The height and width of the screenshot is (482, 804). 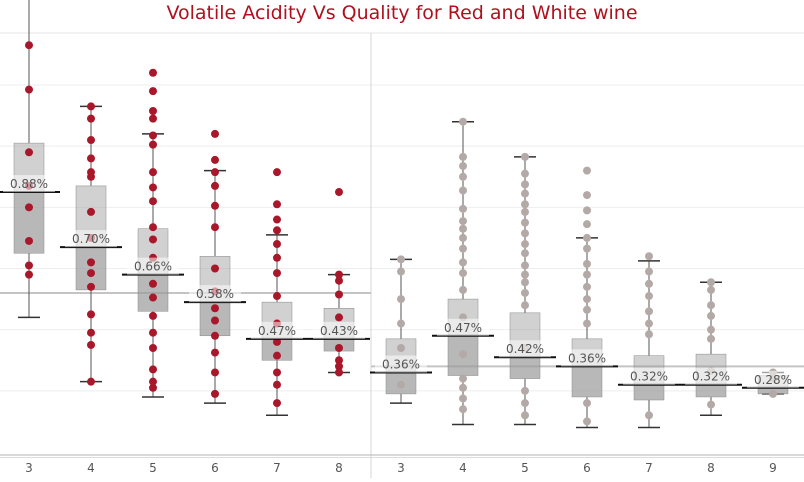 What do you see at coordinates (649, 377) in the screenshot?
I see `data-label-text: 0.32%` at bounding box center [649, 377].